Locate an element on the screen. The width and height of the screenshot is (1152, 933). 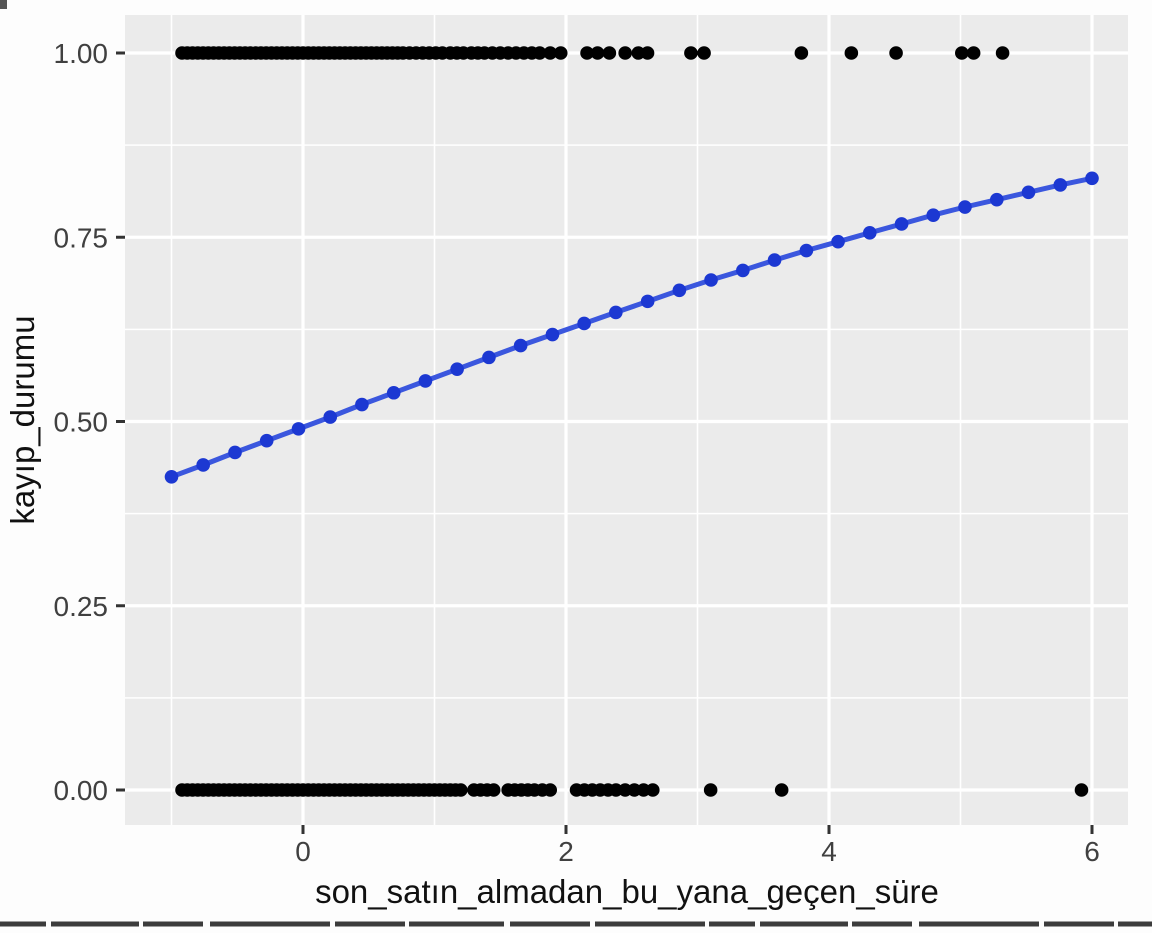
y-tick-label: 1.00 is located at coordinates (81, 53).